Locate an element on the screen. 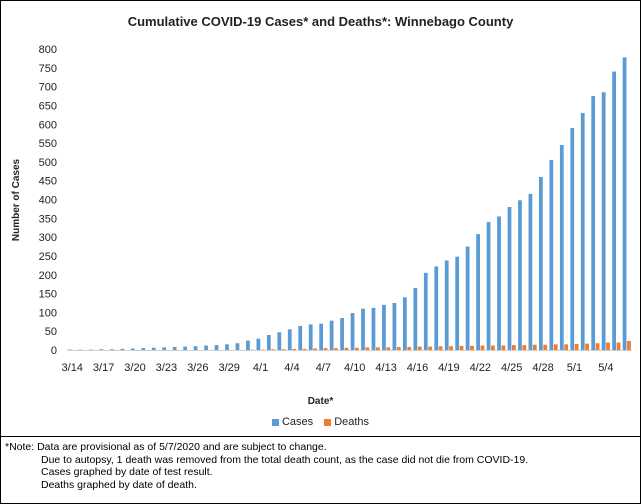 The image size is (641, 504). x-tick-label: 3/26 is located at coordinates (197, 368).